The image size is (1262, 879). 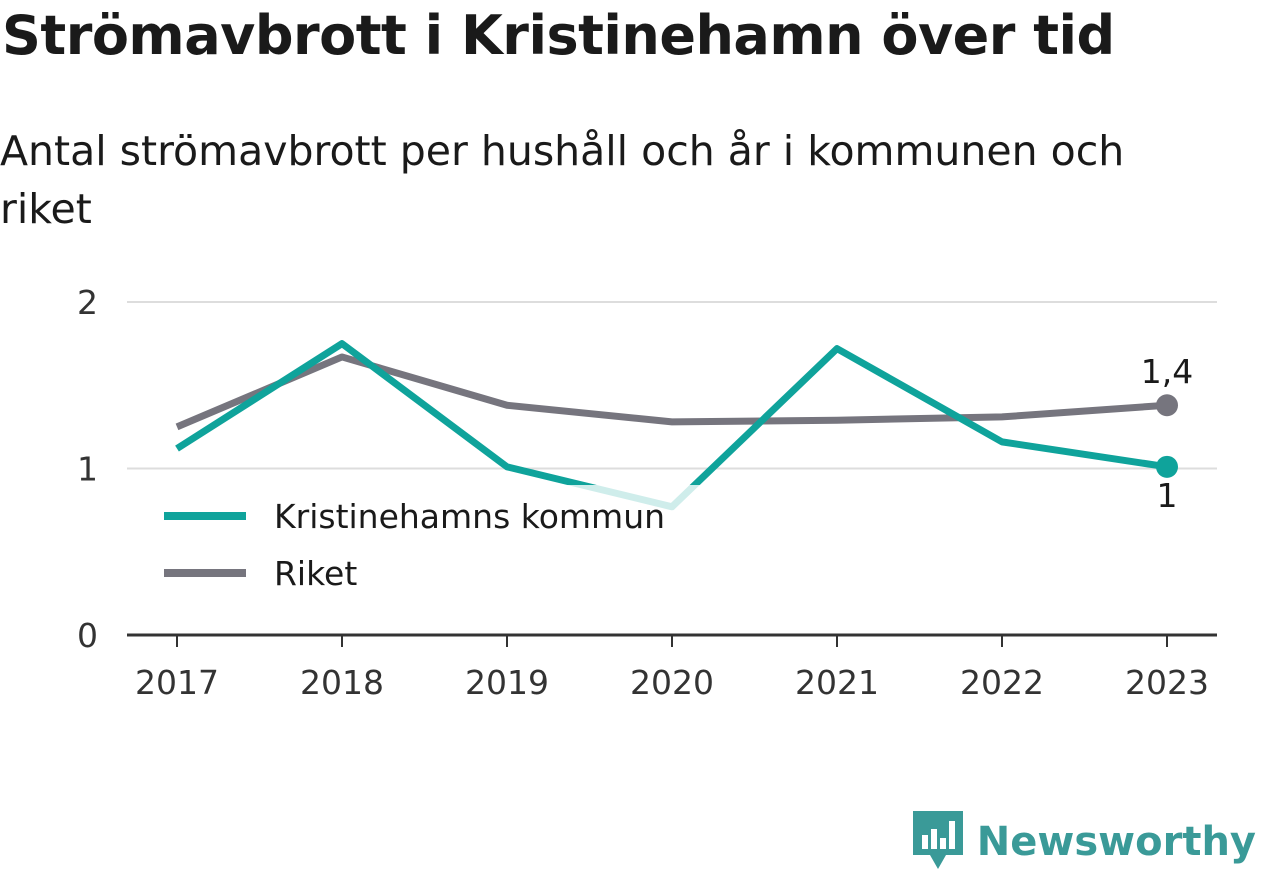 What do you see at coordinates (1167, 371) in the screenshot?
I see `end-value-label: 1,4` at bounding box center [1167, 371].